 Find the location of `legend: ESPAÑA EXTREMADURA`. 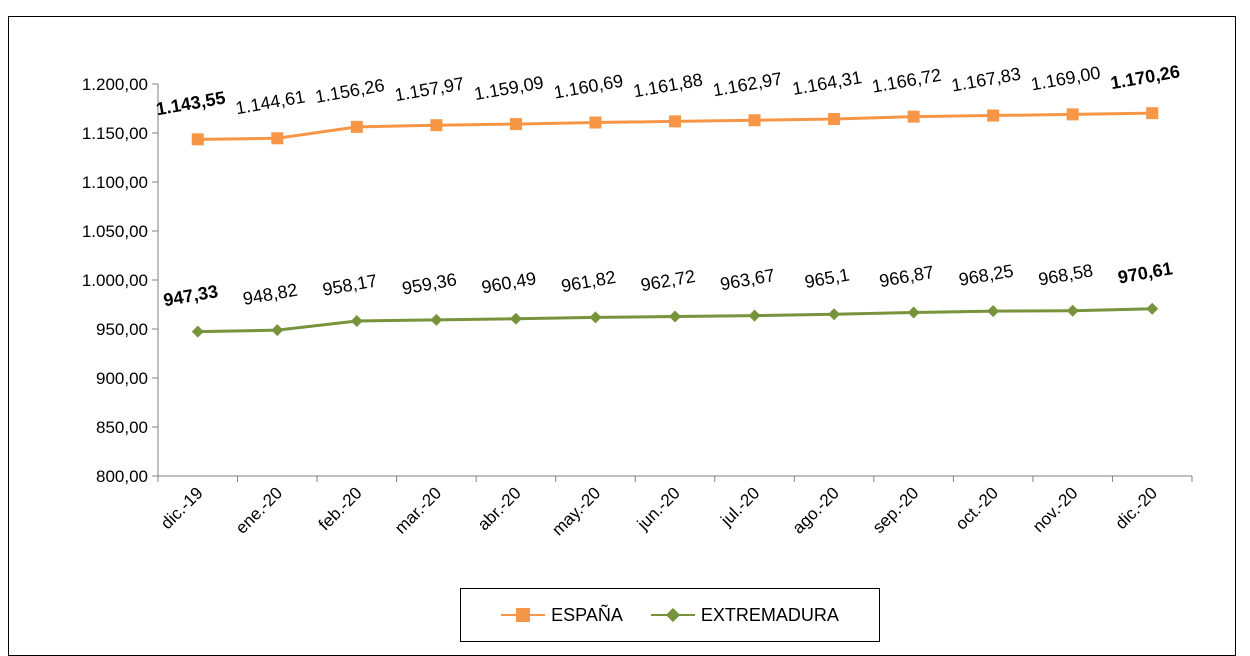

legend: ESPAÑA EXTREMADURA is located at coordinates (670, 615).